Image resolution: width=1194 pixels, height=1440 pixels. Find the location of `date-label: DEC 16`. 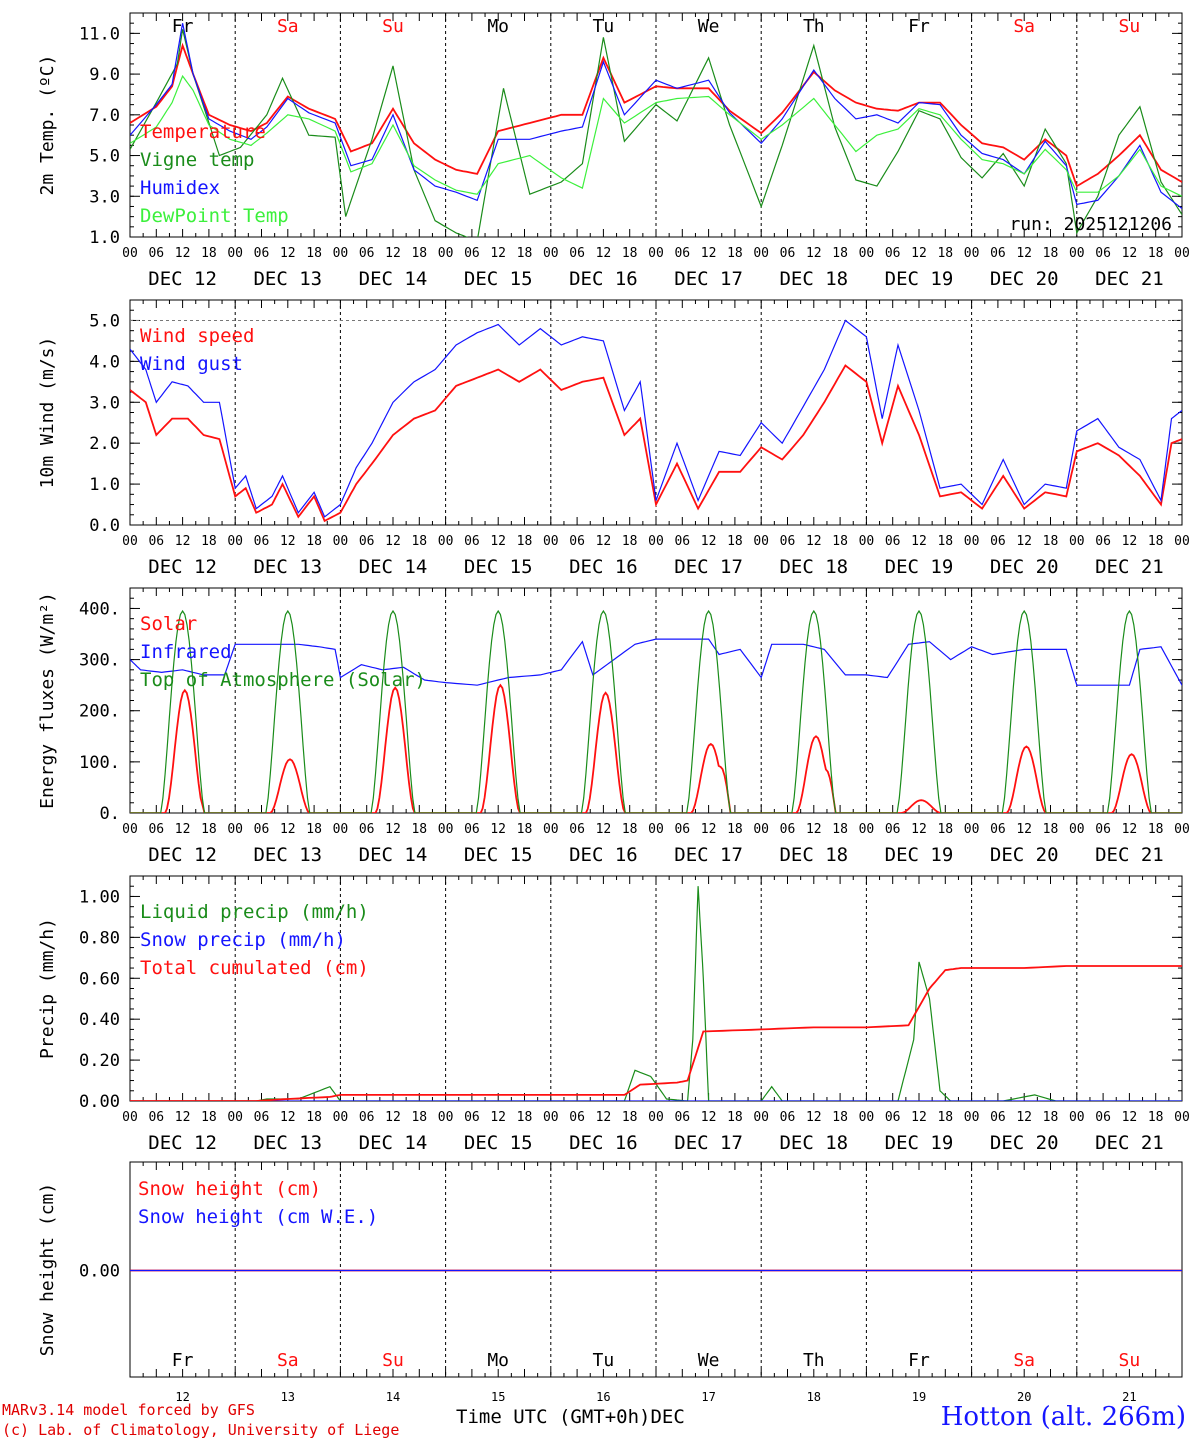

date-label: DEC 16 is located at coordinates (603, 855).